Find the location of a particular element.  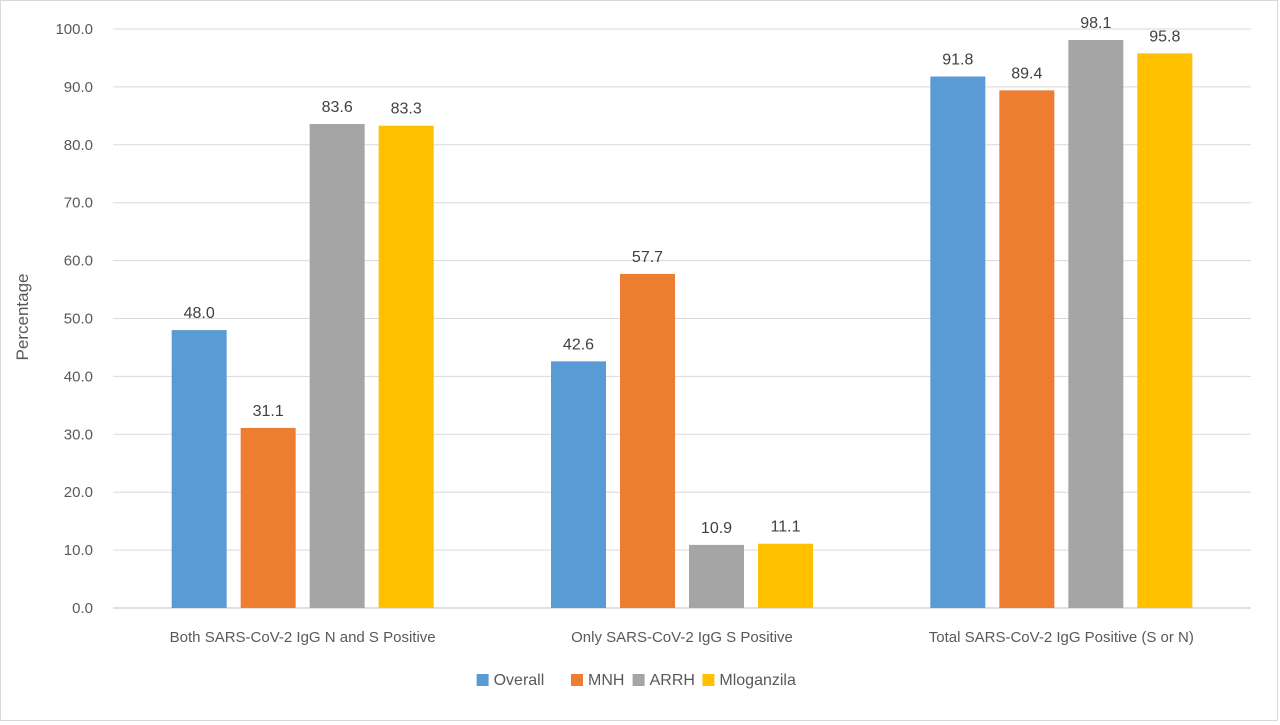

y-tick-label: 50.0 is located at coordinates (78, 319).